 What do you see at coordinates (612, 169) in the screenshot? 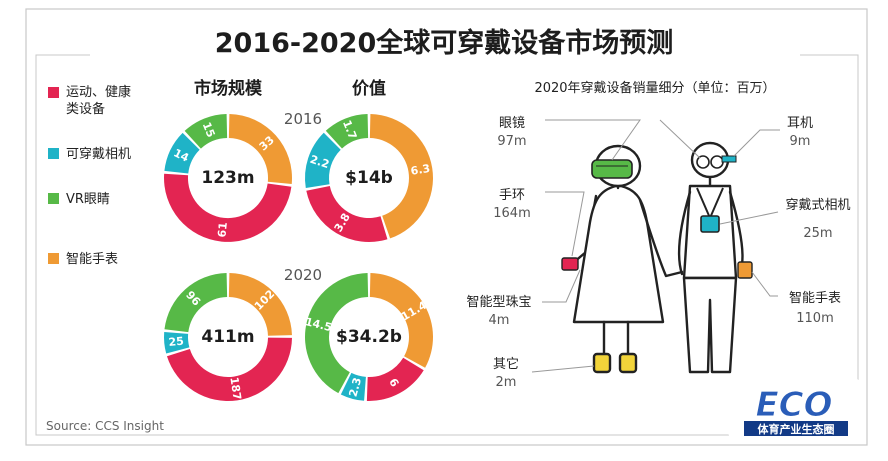
I see `vr-goggles` at bounding box center [612, 169].